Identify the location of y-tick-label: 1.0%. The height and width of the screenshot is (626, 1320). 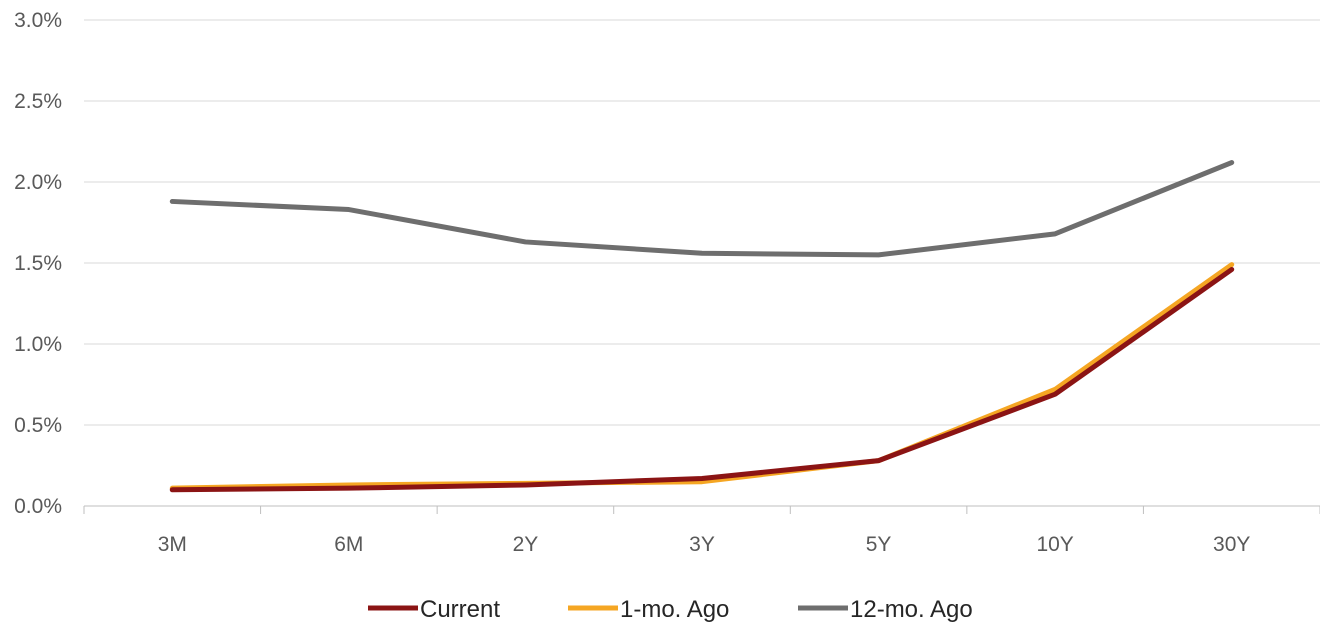
(38, 344).